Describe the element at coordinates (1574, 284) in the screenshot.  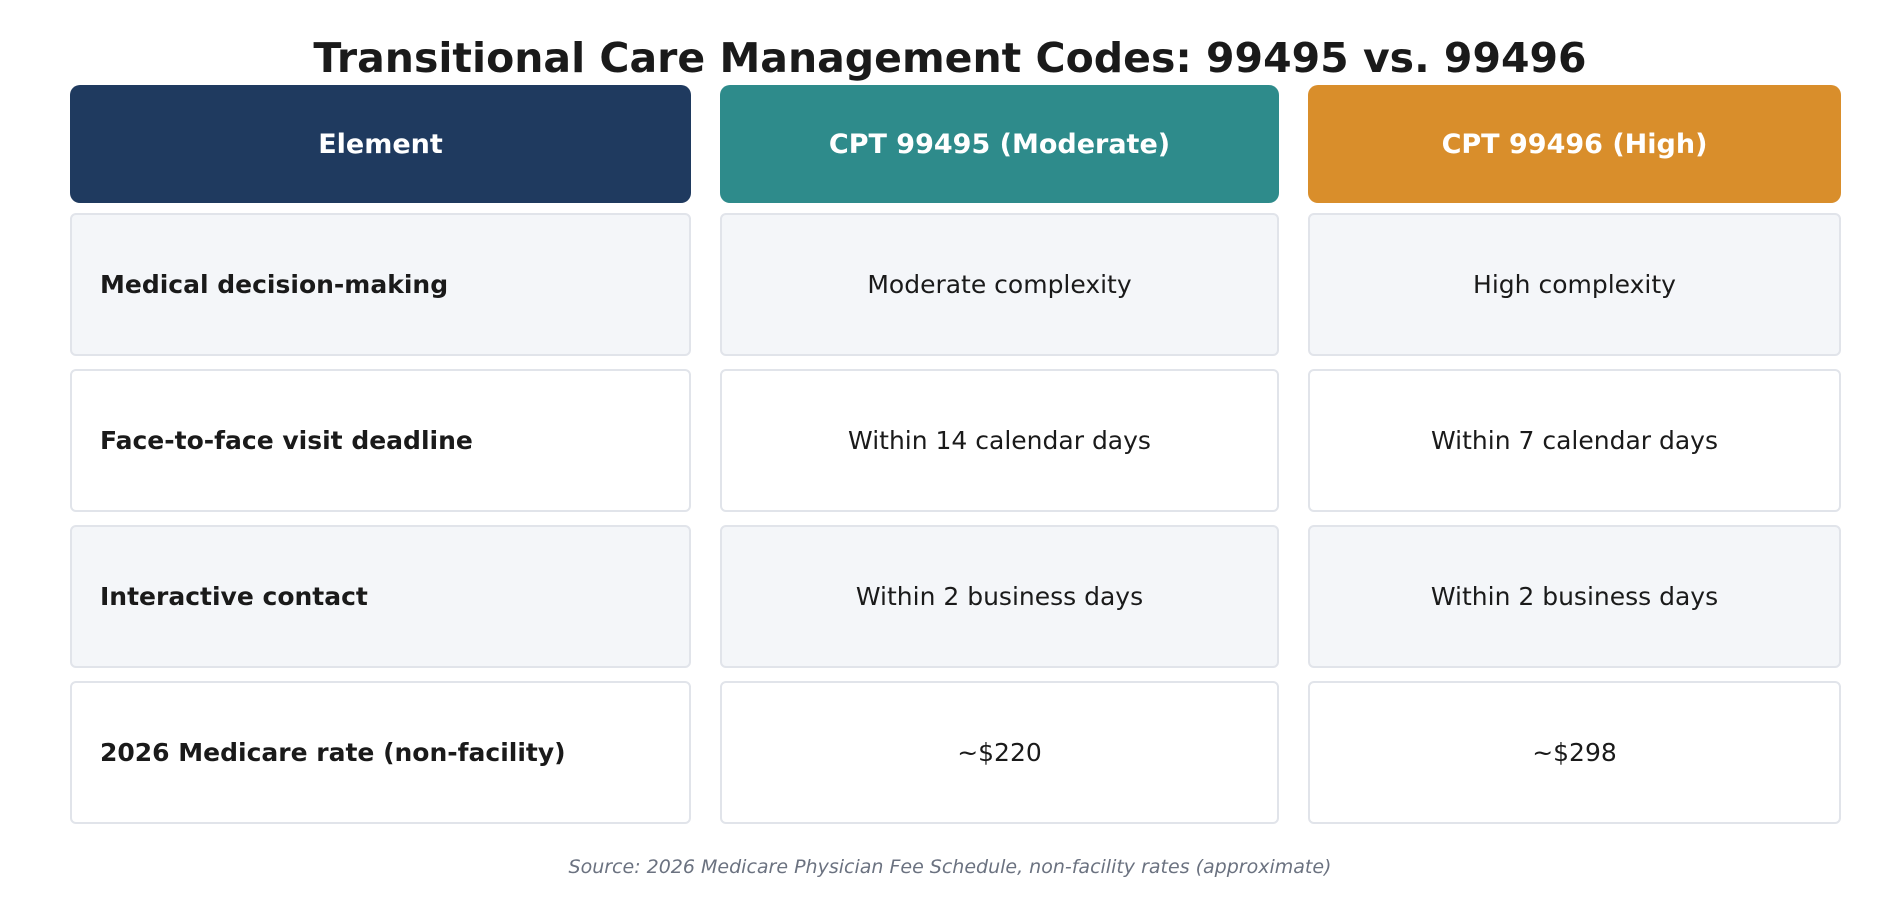
I see `row-medical-decision-making-high: High complexity` at that location.